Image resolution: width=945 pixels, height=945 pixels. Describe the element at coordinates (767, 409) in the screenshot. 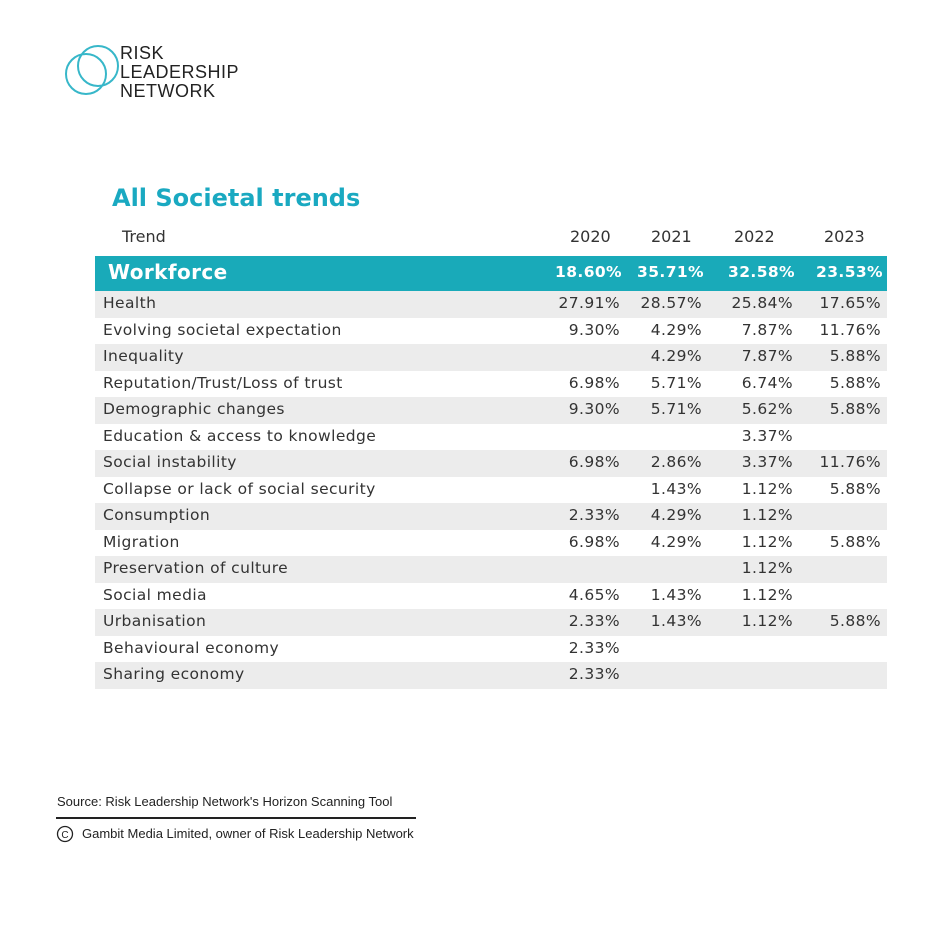

I see `value-cell: 5.62%` at that location.